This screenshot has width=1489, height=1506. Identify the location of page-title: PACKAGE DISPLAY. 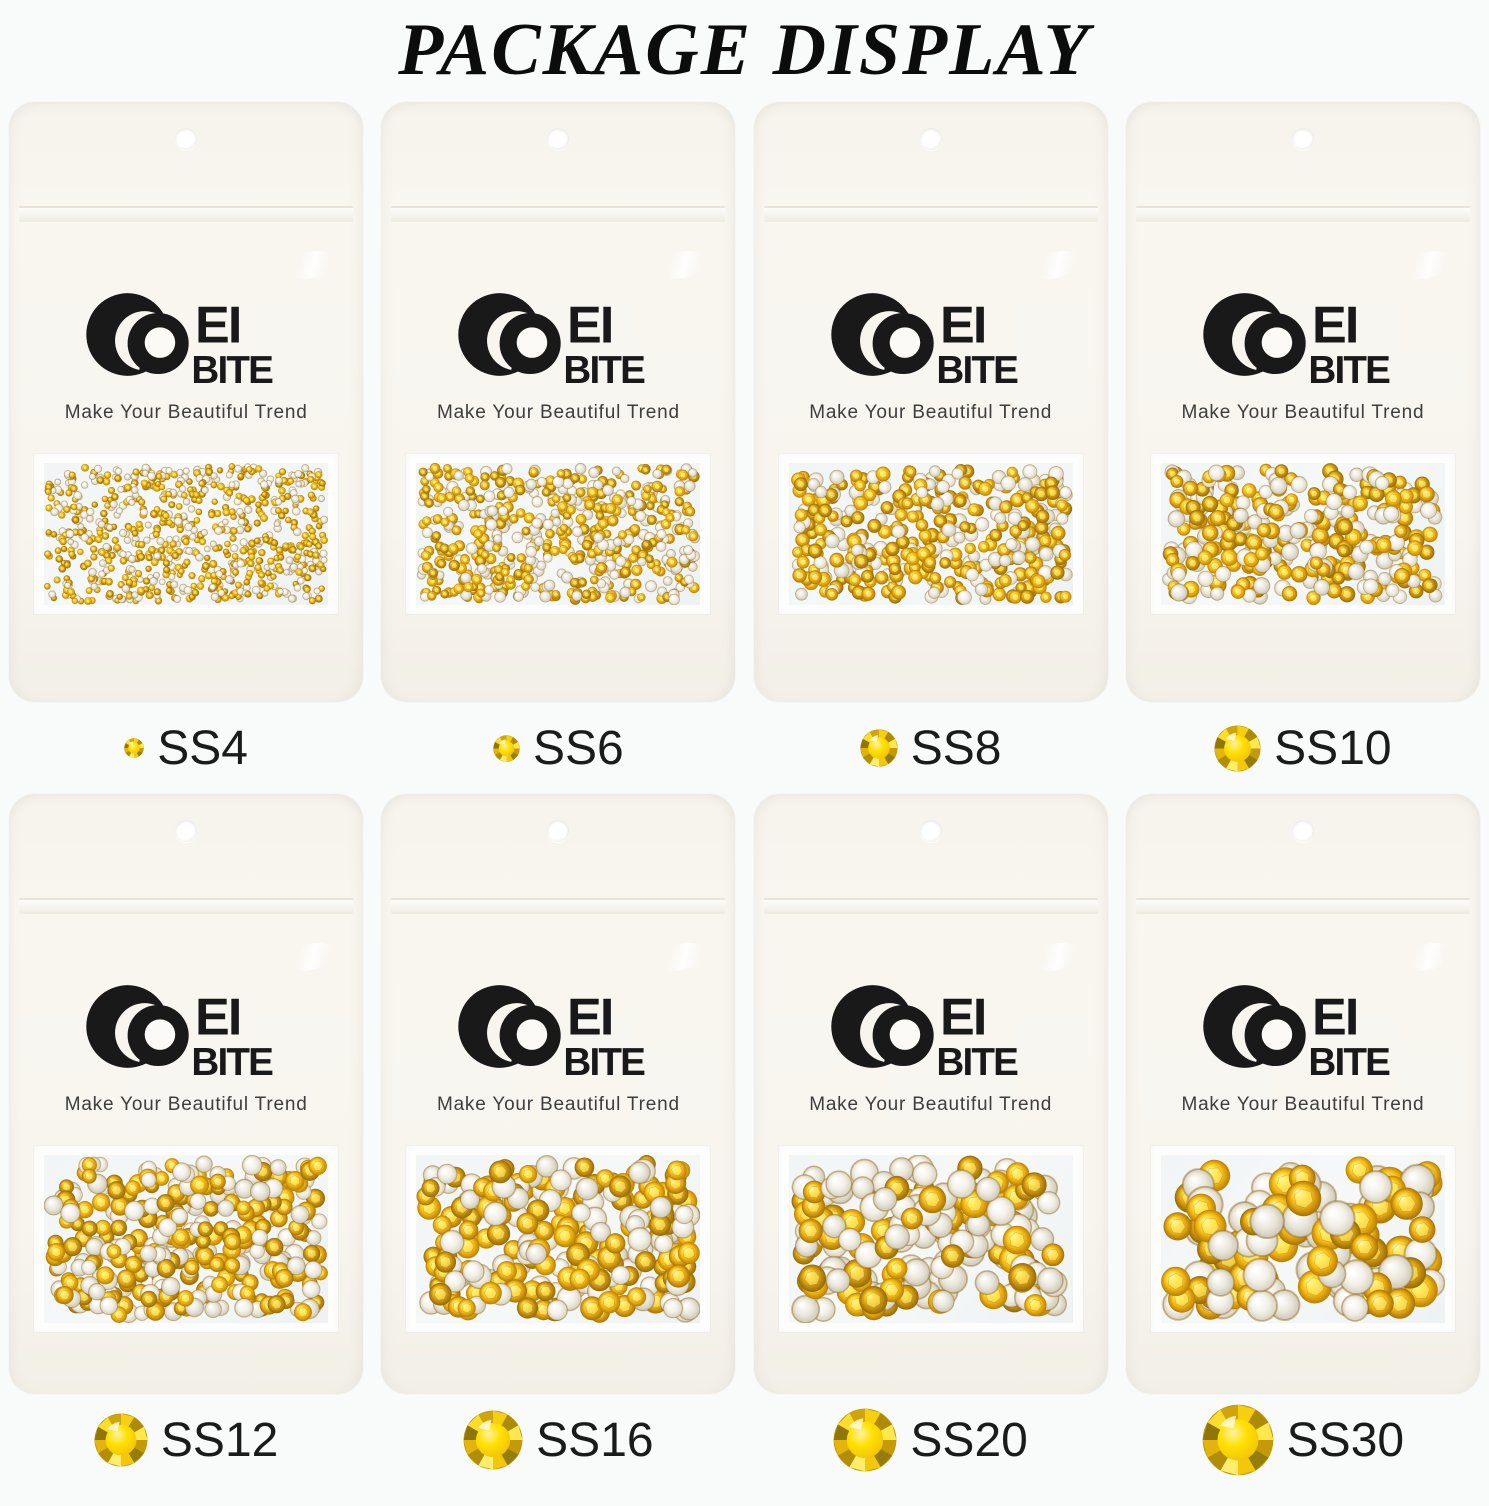
(744, 49).